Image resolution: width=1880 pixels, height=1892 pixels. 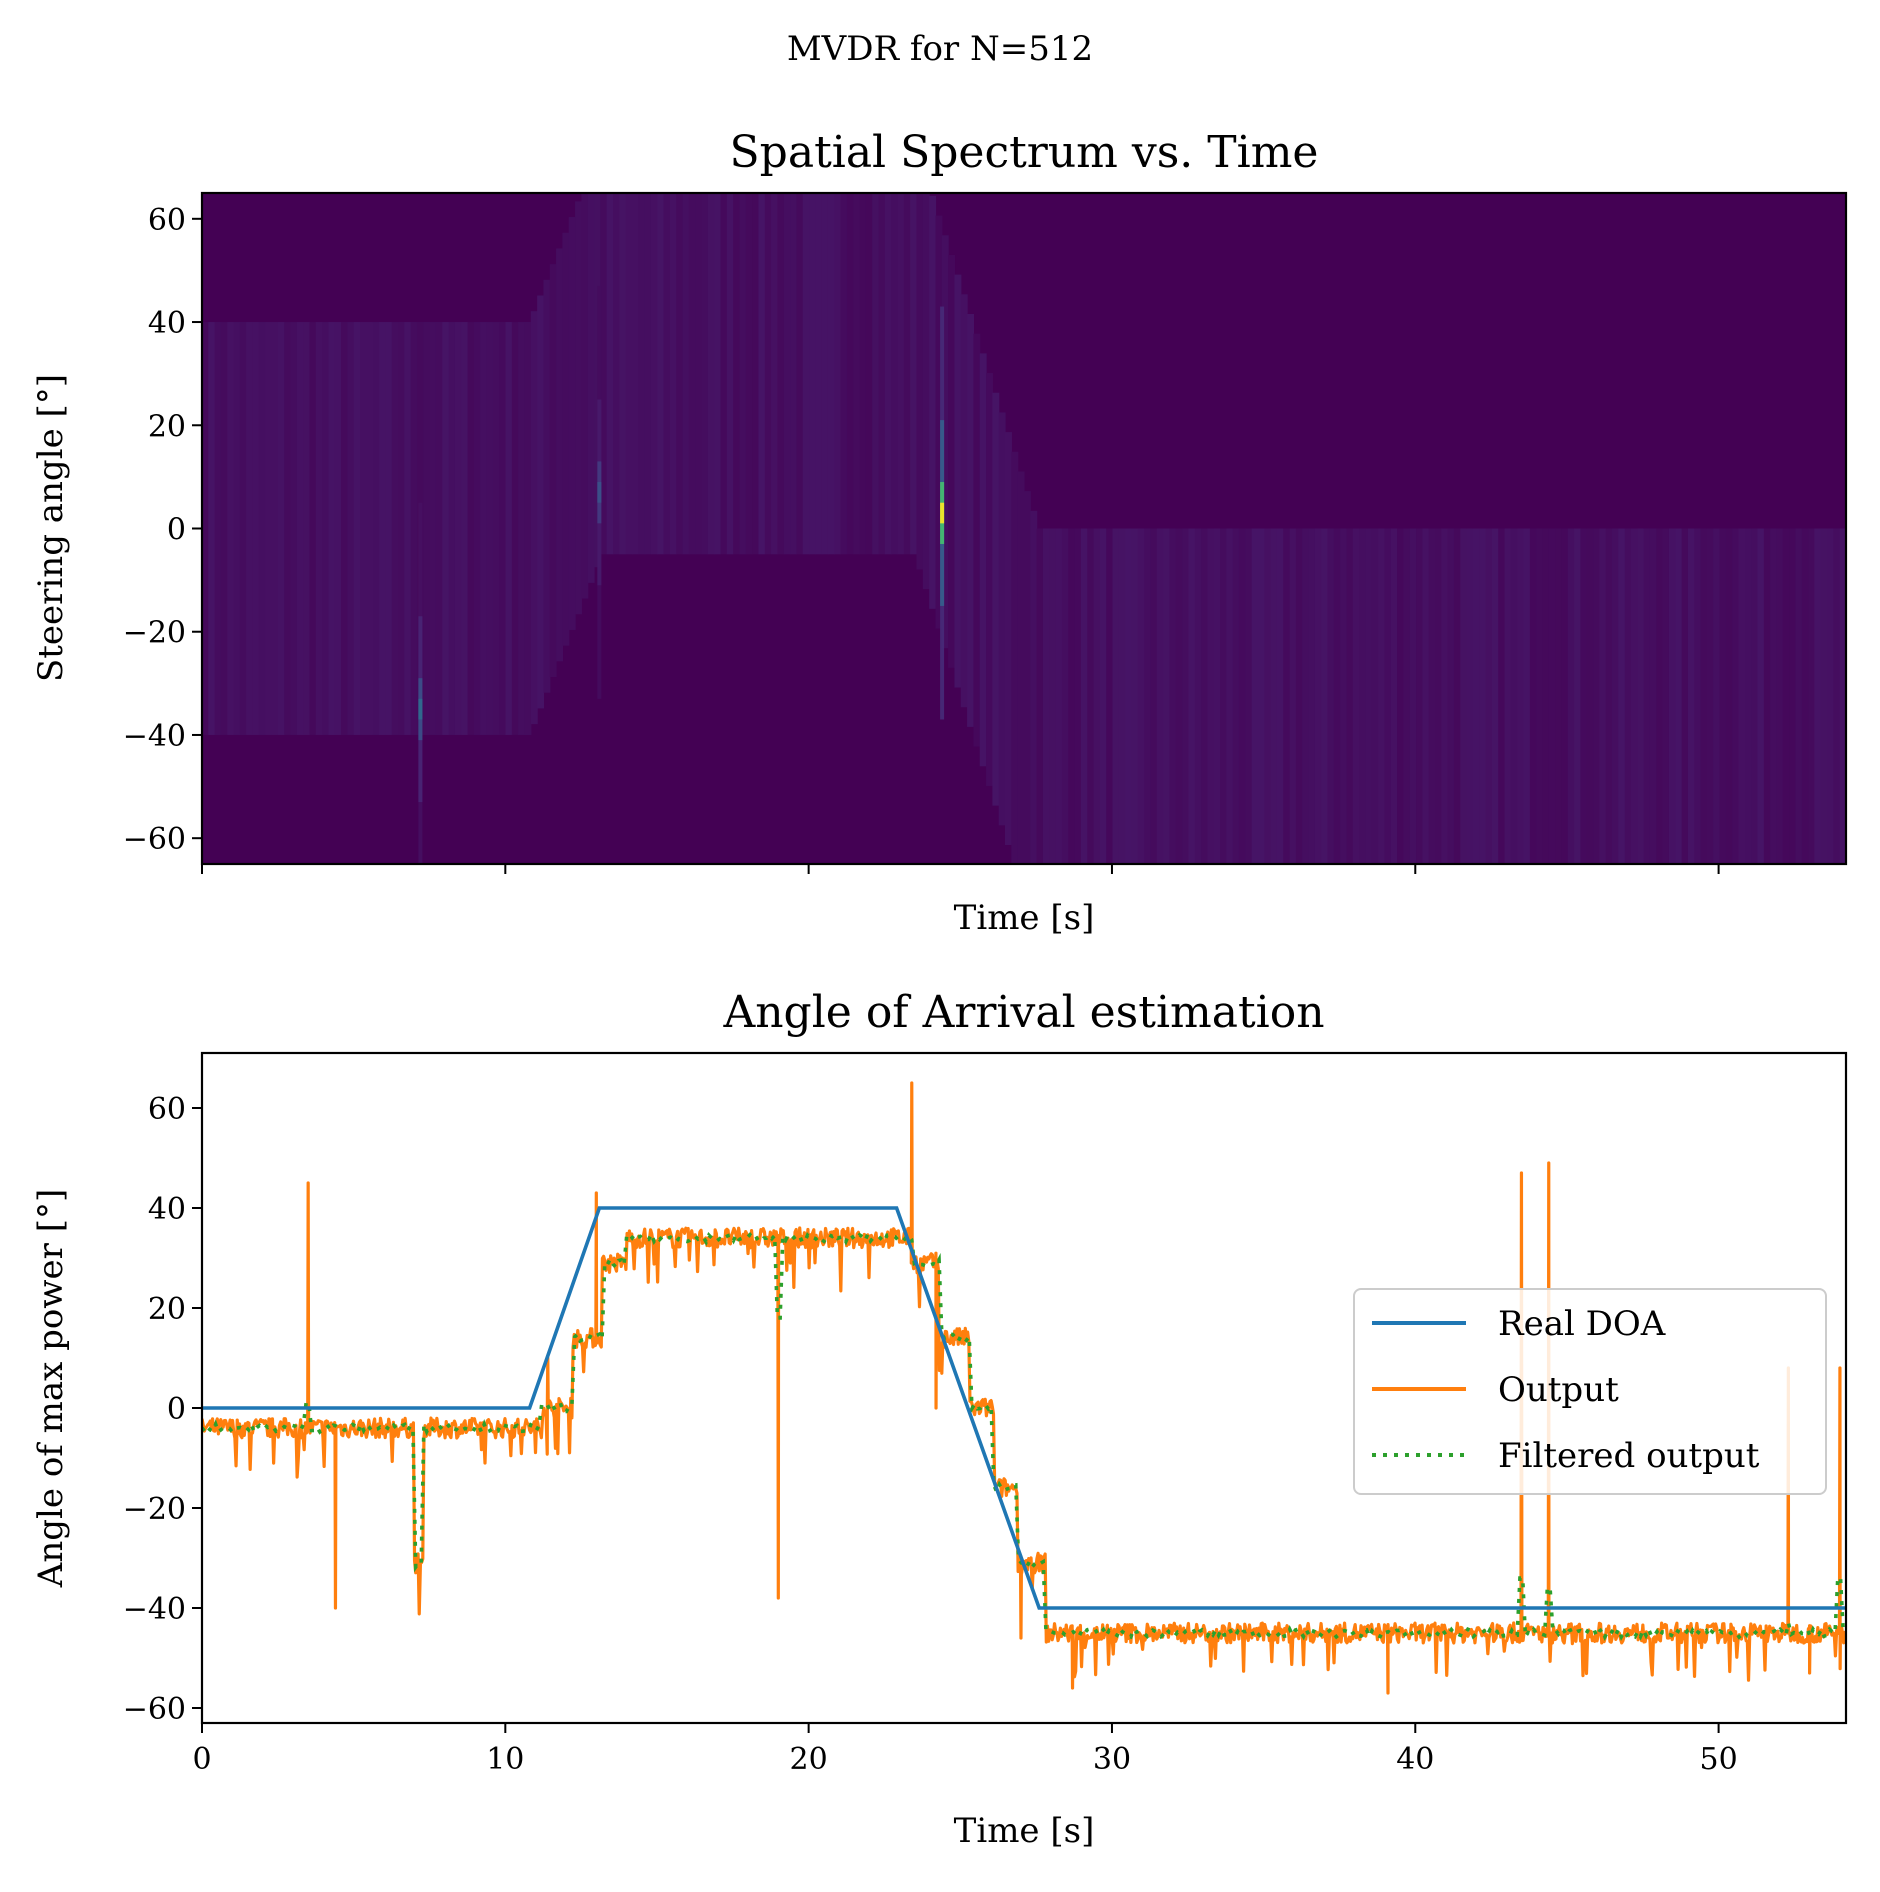 What do you see at coordinates (176, 1409) in the screenshot?
I see `y-tick-label: 0` at bounding box center [176, 1409].